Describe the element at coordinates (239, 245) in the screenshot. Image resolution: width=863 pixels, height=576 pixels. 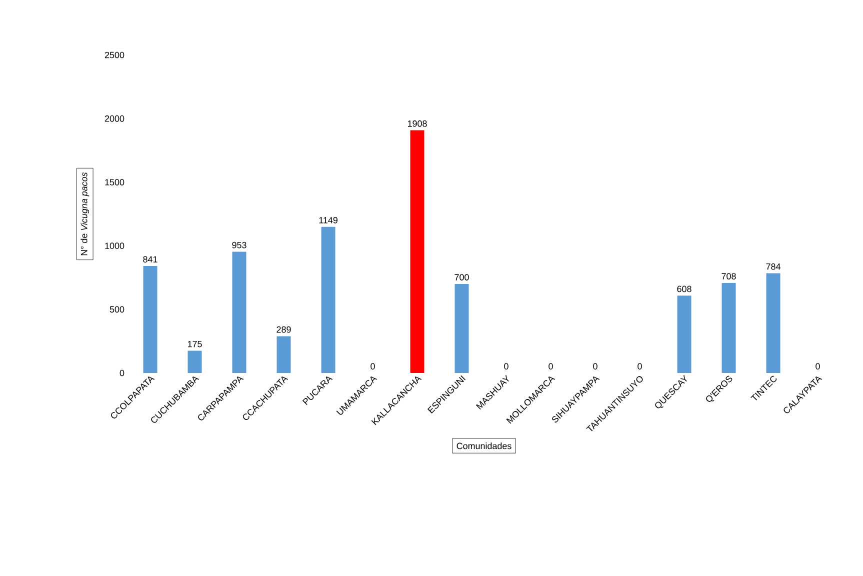
I see `data-label: 953` at that location.